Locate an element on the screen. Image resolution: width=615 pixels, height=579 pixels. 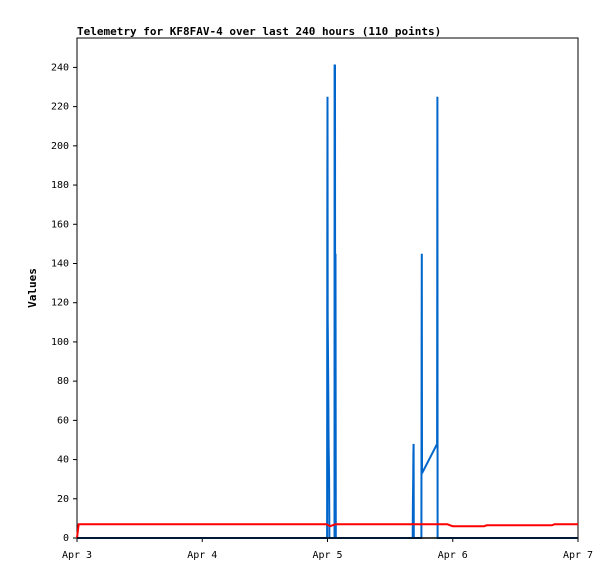
y-tick-label: 140 is located at coordinates (60, 263).